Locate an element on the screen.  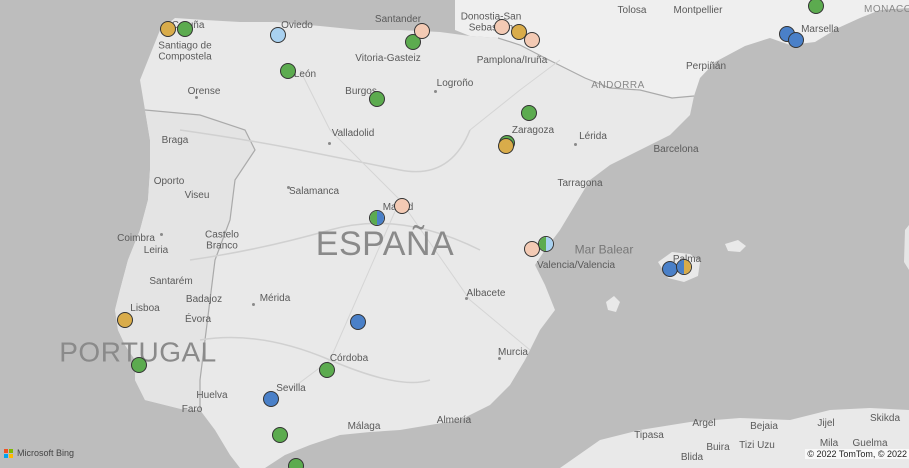
map-marker-leon is located at coordinates (288, 71).